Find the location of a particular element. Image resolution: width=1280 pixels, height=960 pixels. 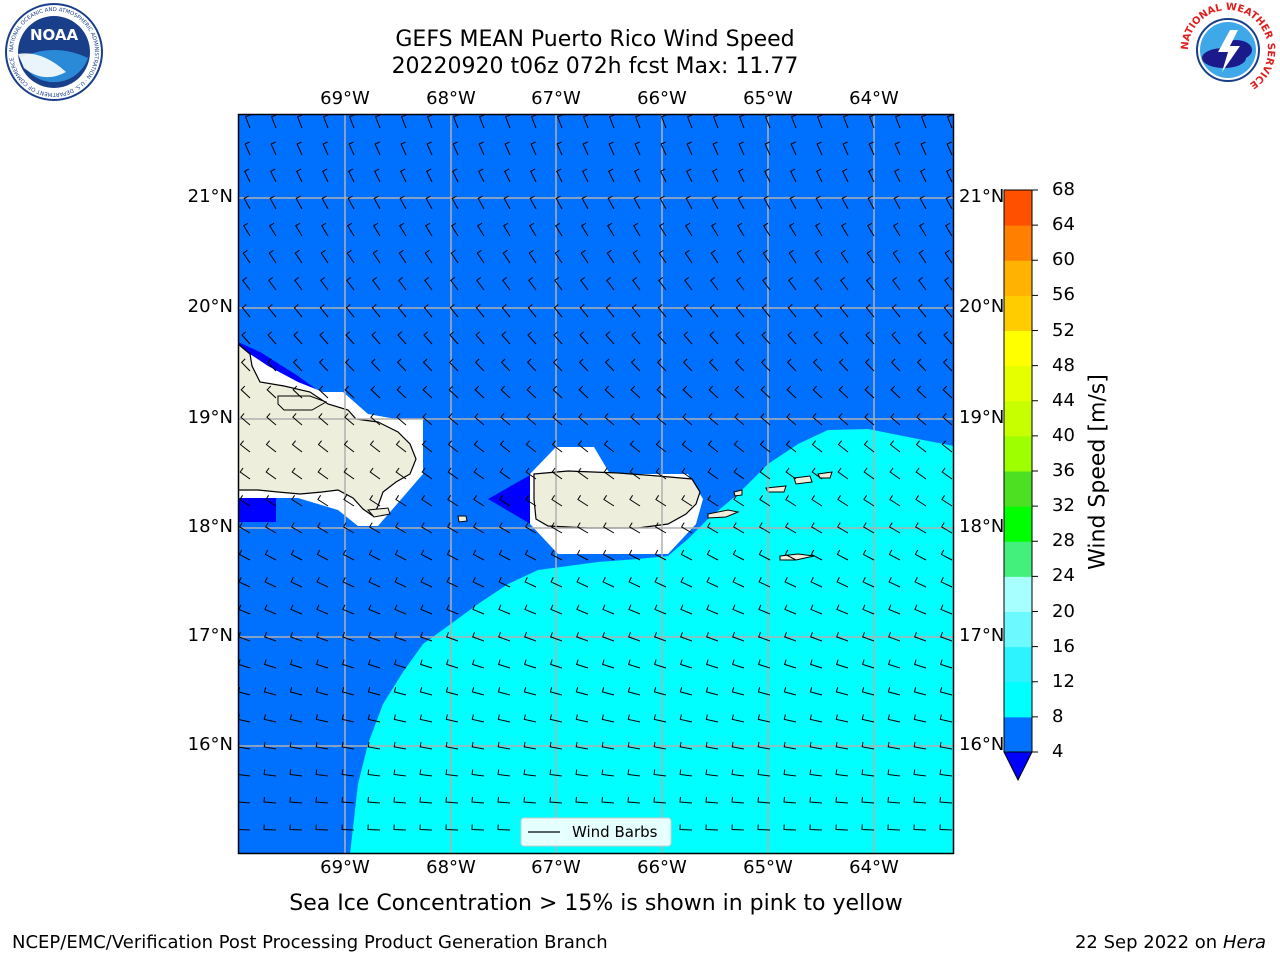

lon-label-top-66w: 66°W is located at coordinates (662, 98).